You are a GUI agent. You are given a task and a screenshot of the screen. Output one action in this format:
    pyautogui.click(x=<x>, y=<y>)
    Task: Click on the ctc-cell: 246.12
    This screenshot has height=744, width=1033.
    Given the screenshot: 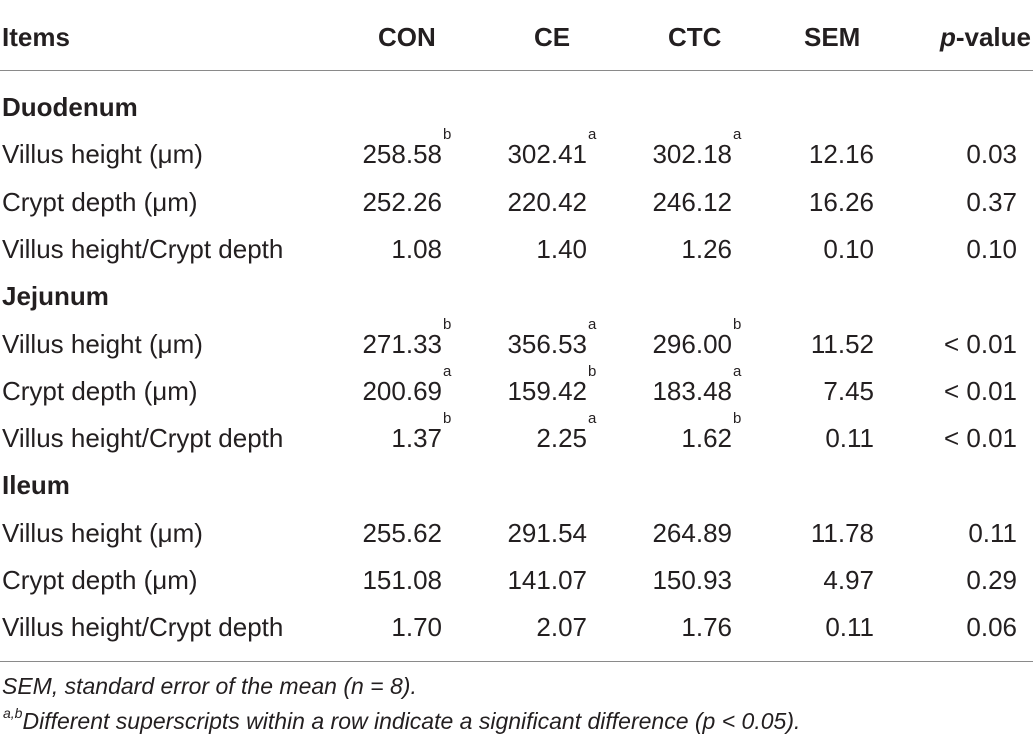 What is the action you would take?
    pyautogui.click(x=699, y=202)
    